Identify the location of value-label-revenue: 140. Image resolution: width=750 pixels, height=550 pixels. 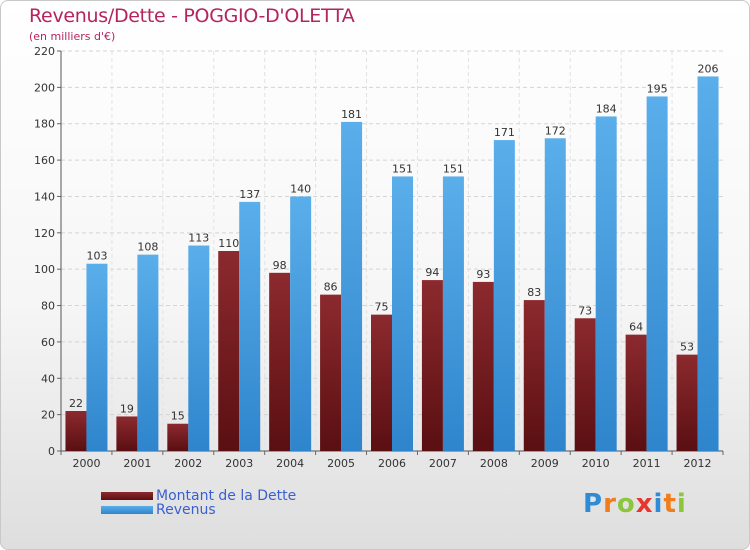
(300, 188).